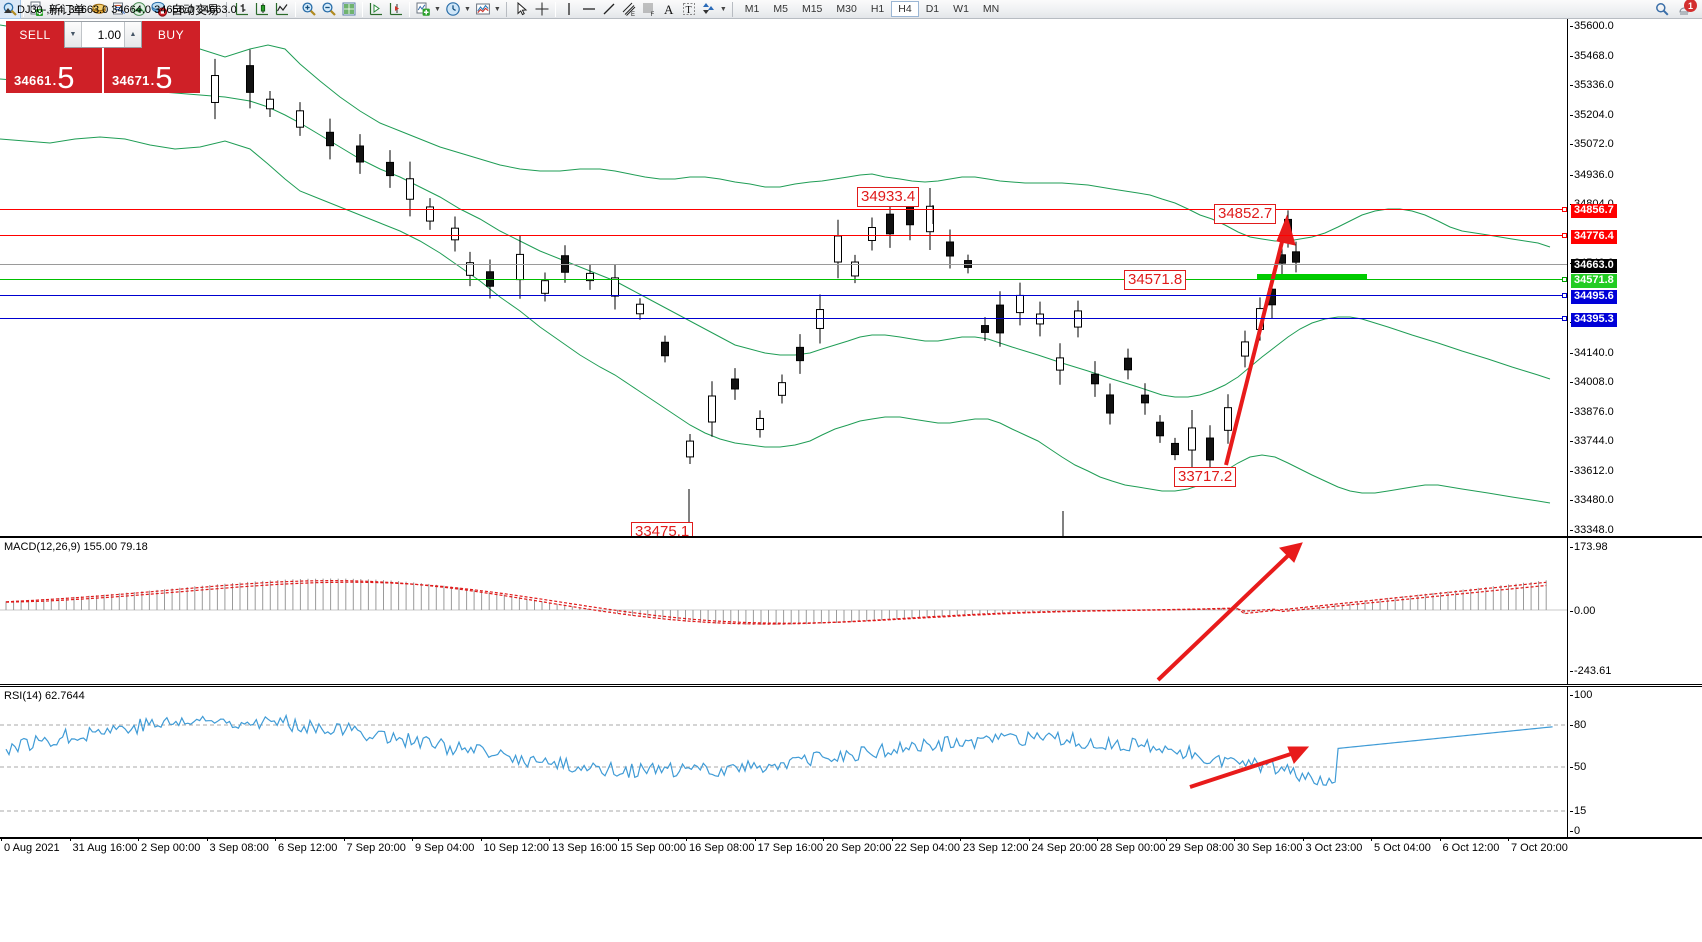 This screenshot has width=1702, height=942. Describe the element at coordinates (428, 9) in the screenshot. I see `add-indicator-button: ▼` at that location.